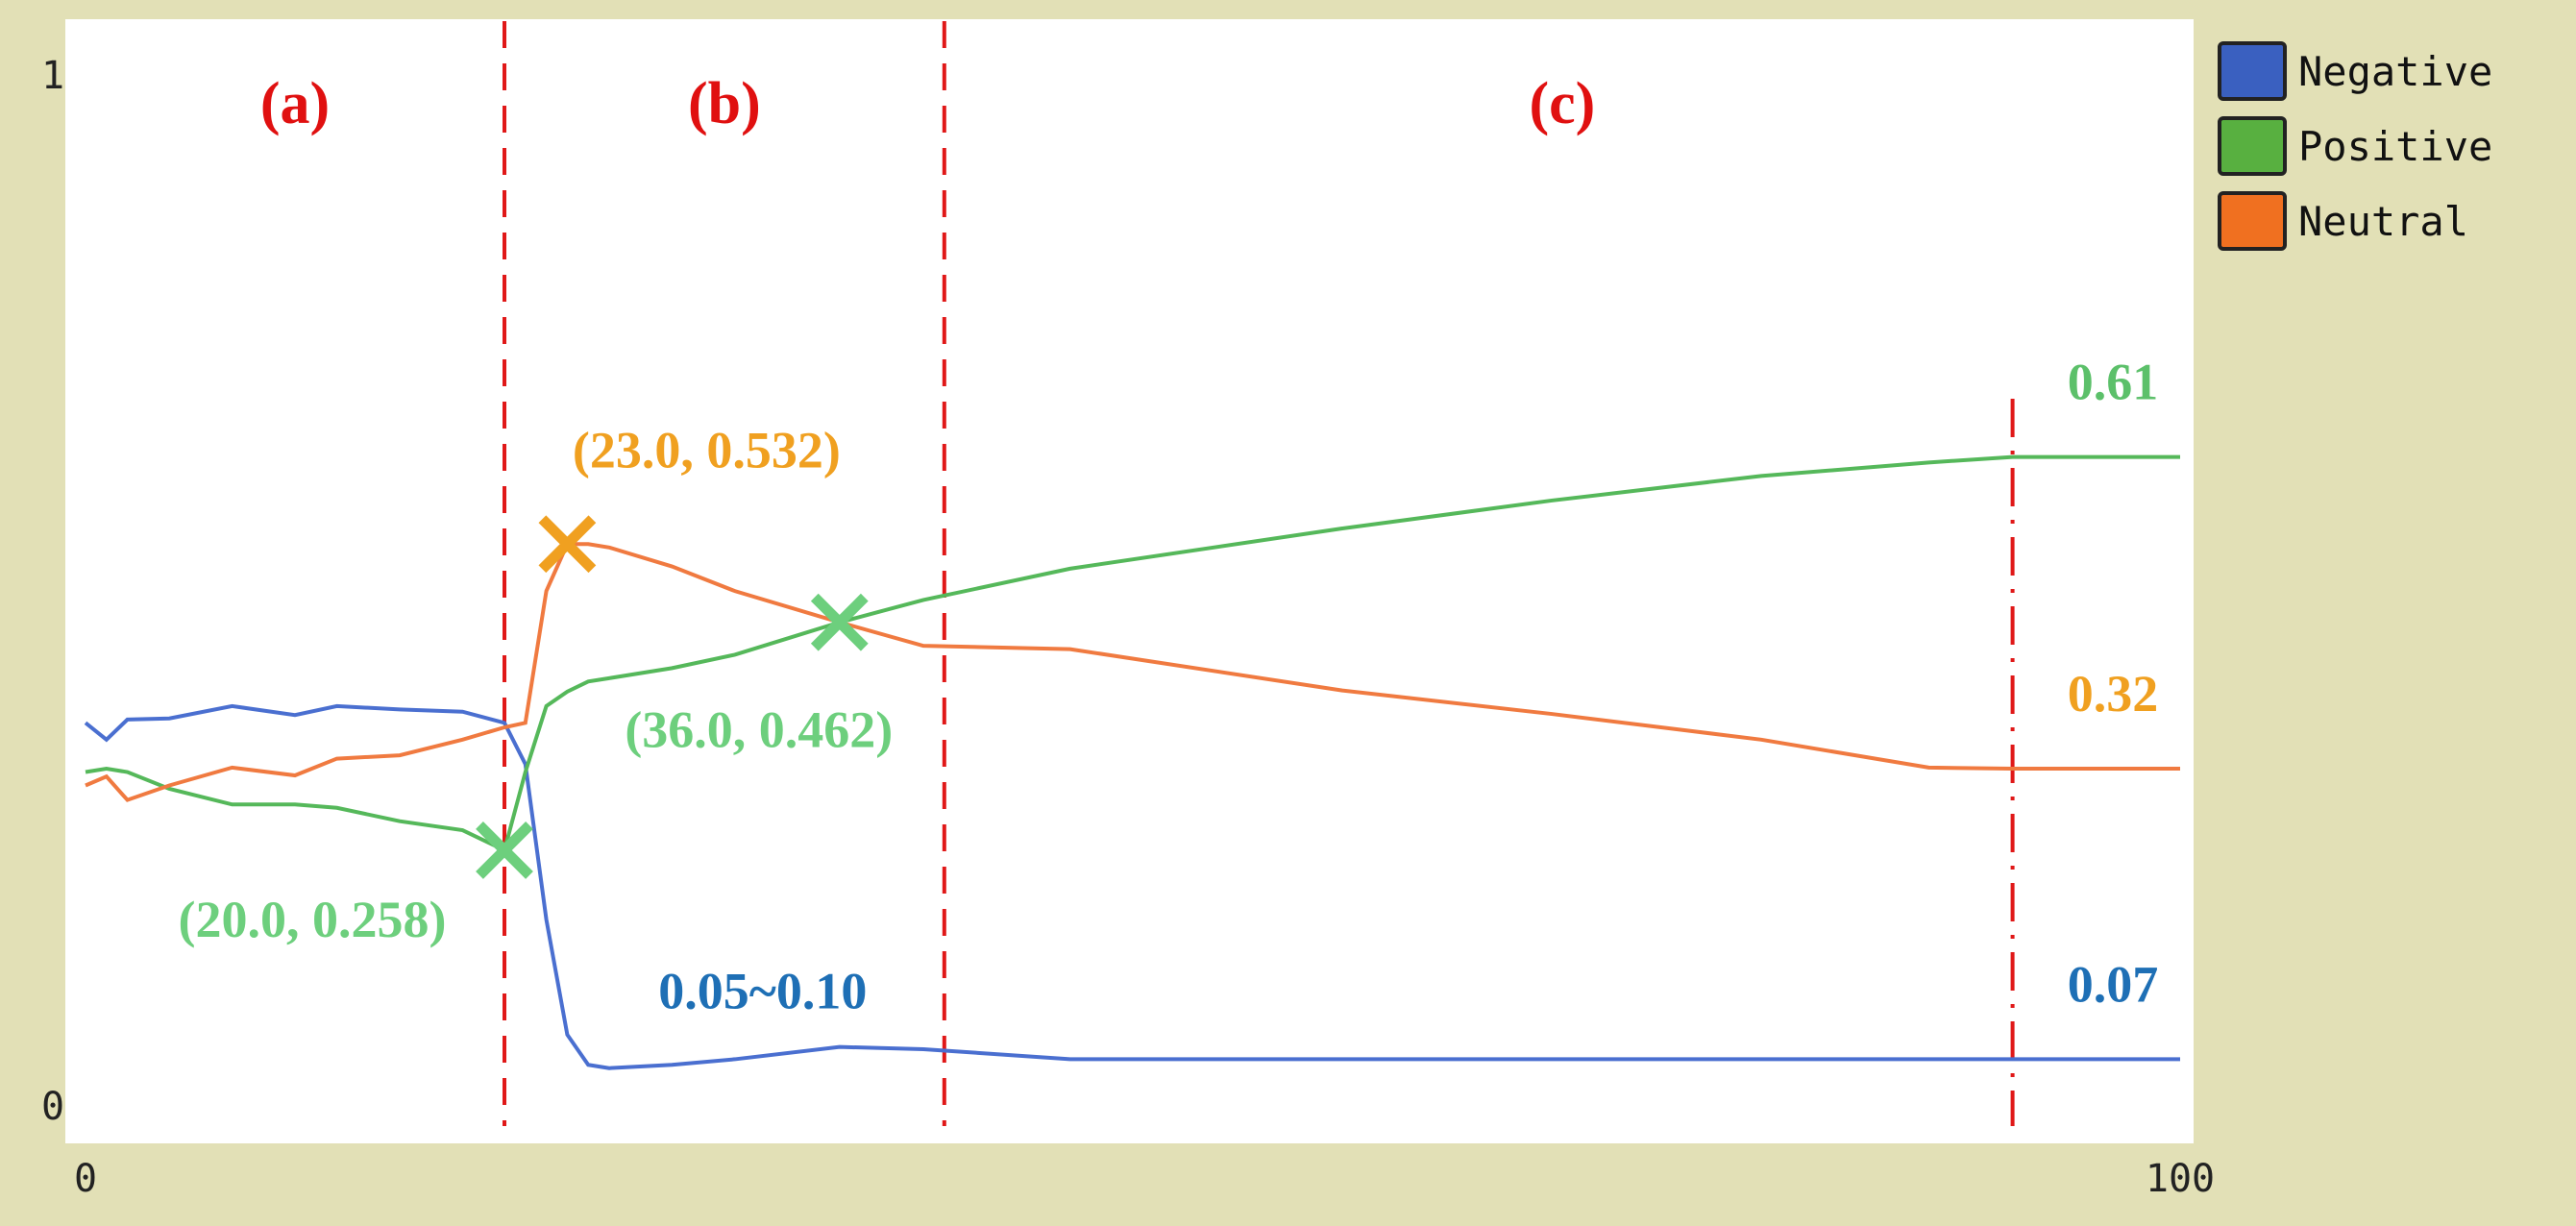  Describe the element at coordinates (52, 1107) in the screenshot. I see `y-tick-label: 0` at that location.